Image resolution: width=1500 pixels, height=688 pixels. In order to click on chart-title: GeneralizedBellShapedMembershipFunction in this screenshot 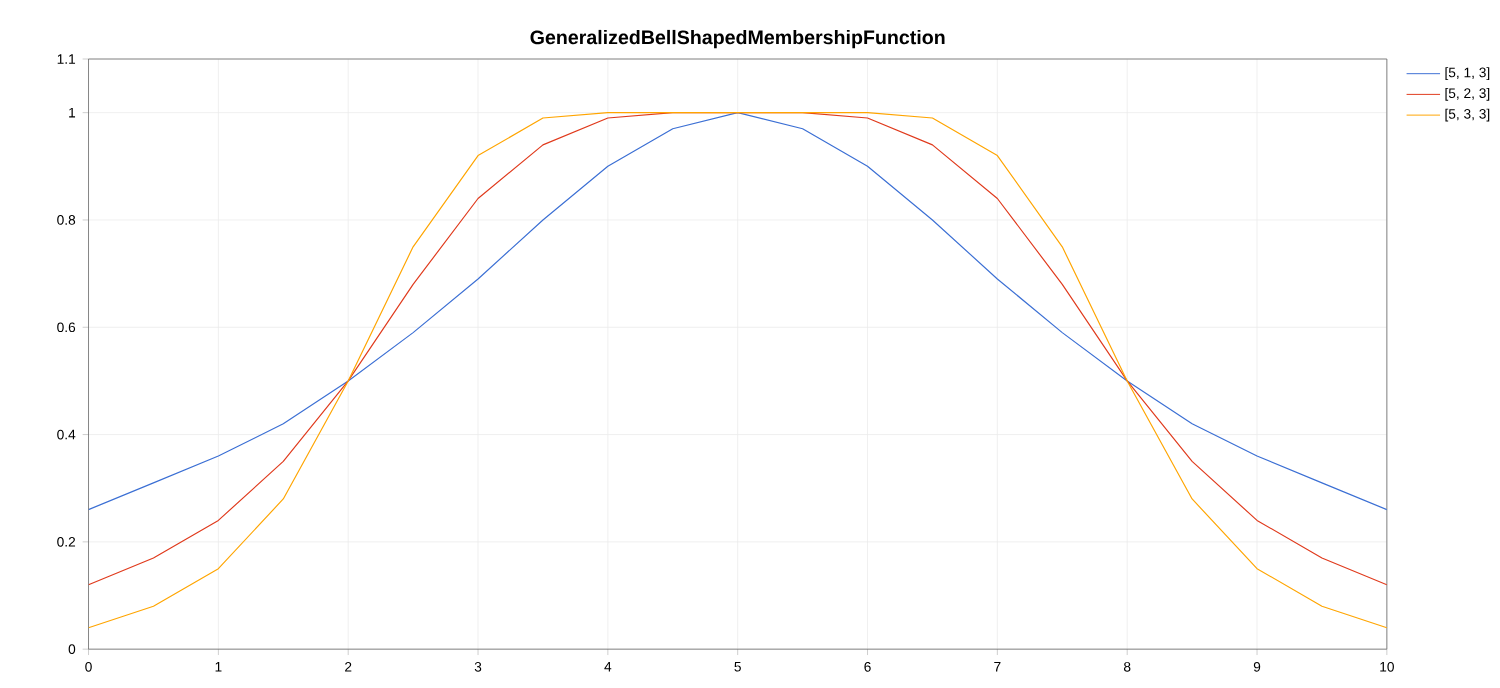, I will do `click(737, 38)`.